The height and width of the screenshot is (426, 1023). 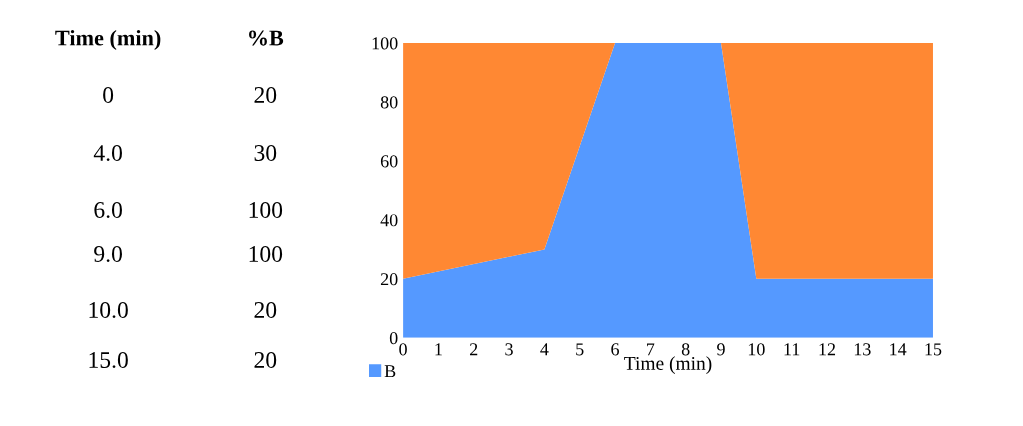 What do you see at coordinates (403, 349) in the screenshot?
I see `x-tick-label: 0` at bounding box center [403, 349].